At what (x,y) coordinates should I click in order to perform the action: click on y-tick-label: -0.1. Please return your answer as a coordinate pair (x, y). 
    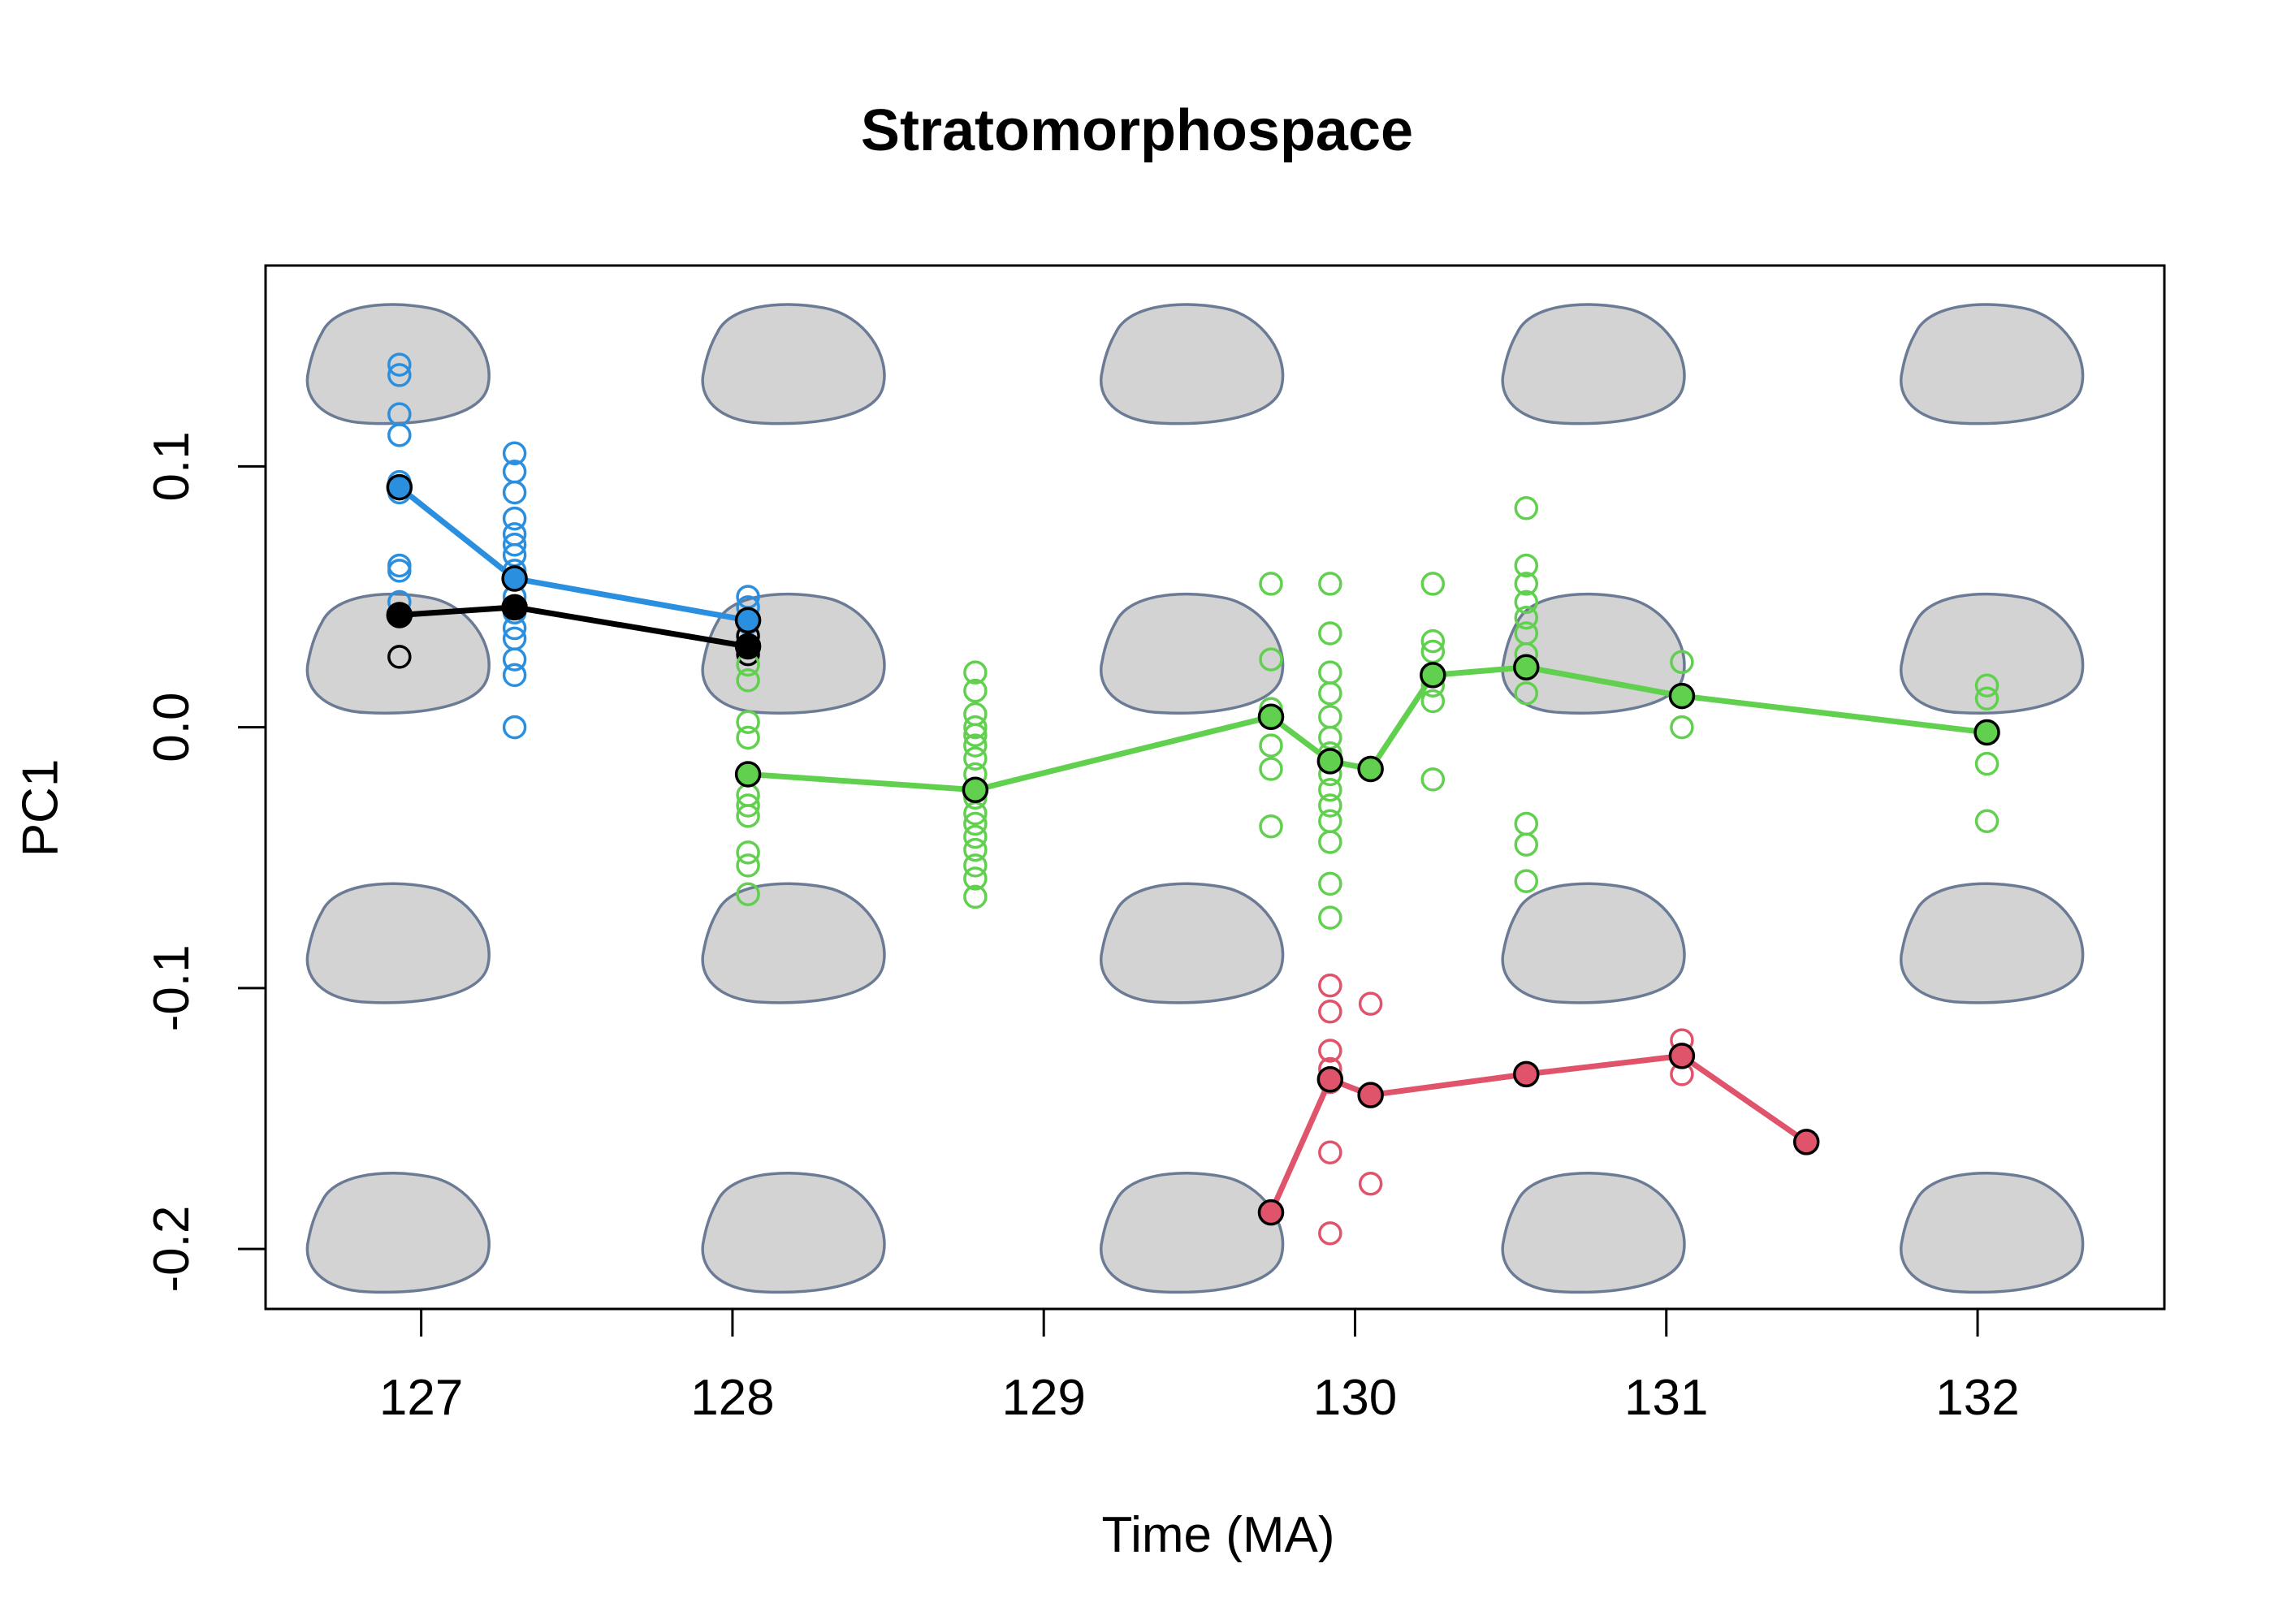
    Looking at the image, I should click on (172, 988).